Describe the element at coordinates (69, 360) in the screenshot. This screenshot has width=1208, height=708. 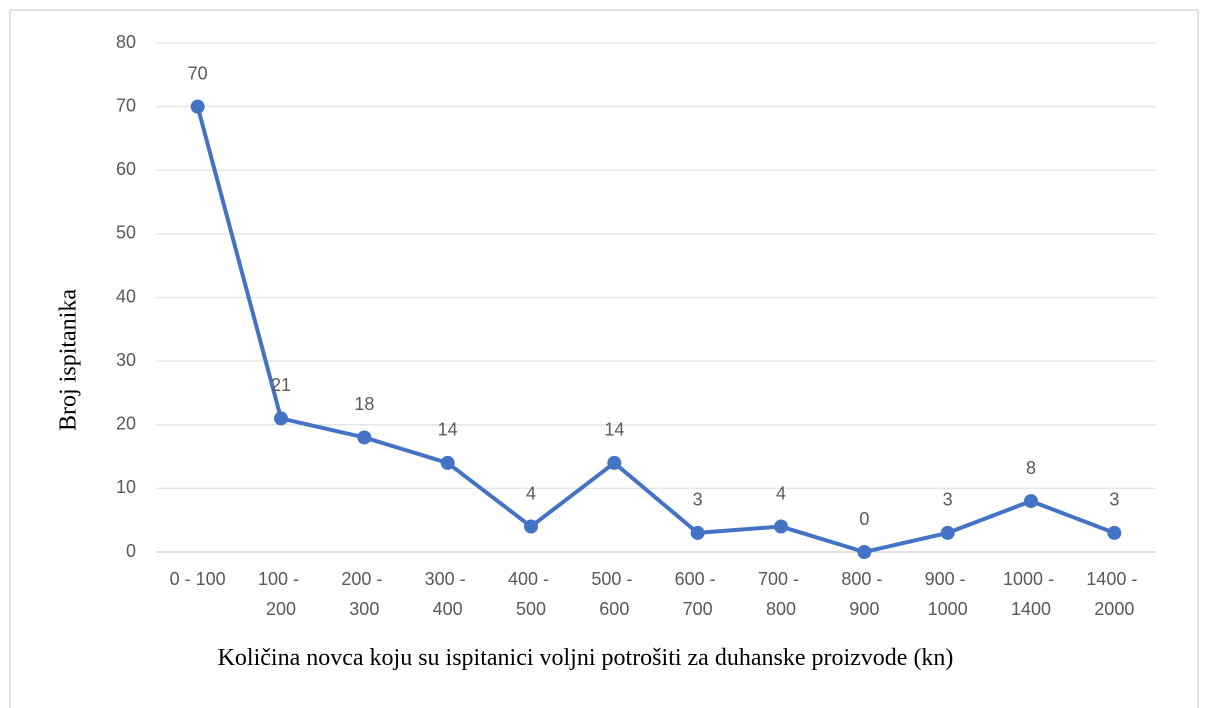
I see `y-axis-title: Broj ispitanika` at that location.